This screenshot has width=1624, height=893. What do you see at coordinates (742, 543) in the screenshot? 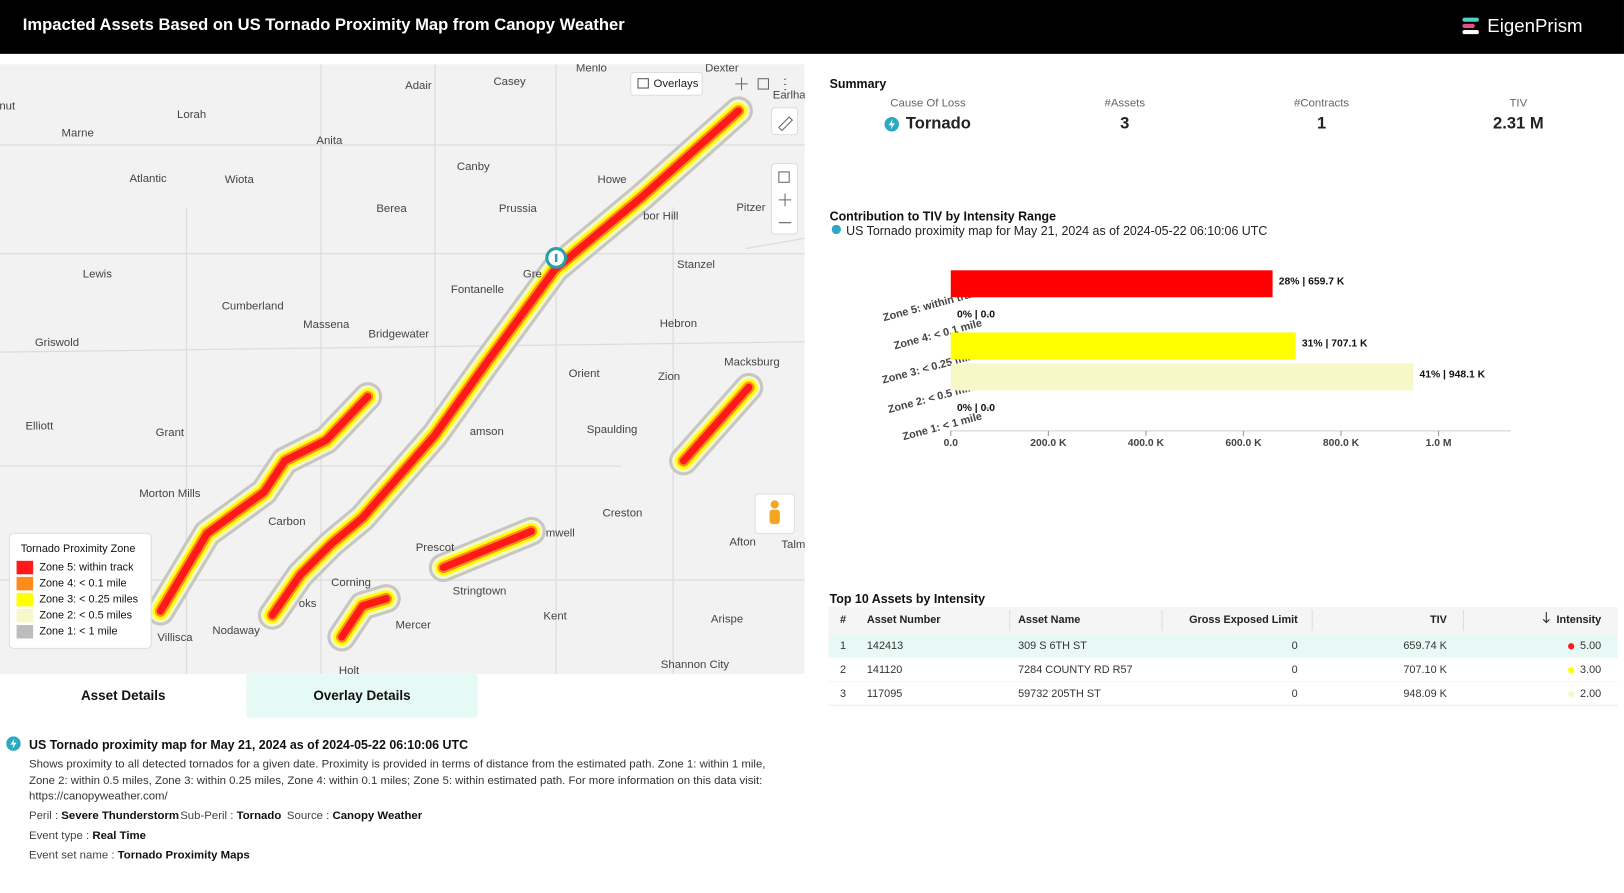
I see `place-label: Afton` at bounding box center [742, 543].